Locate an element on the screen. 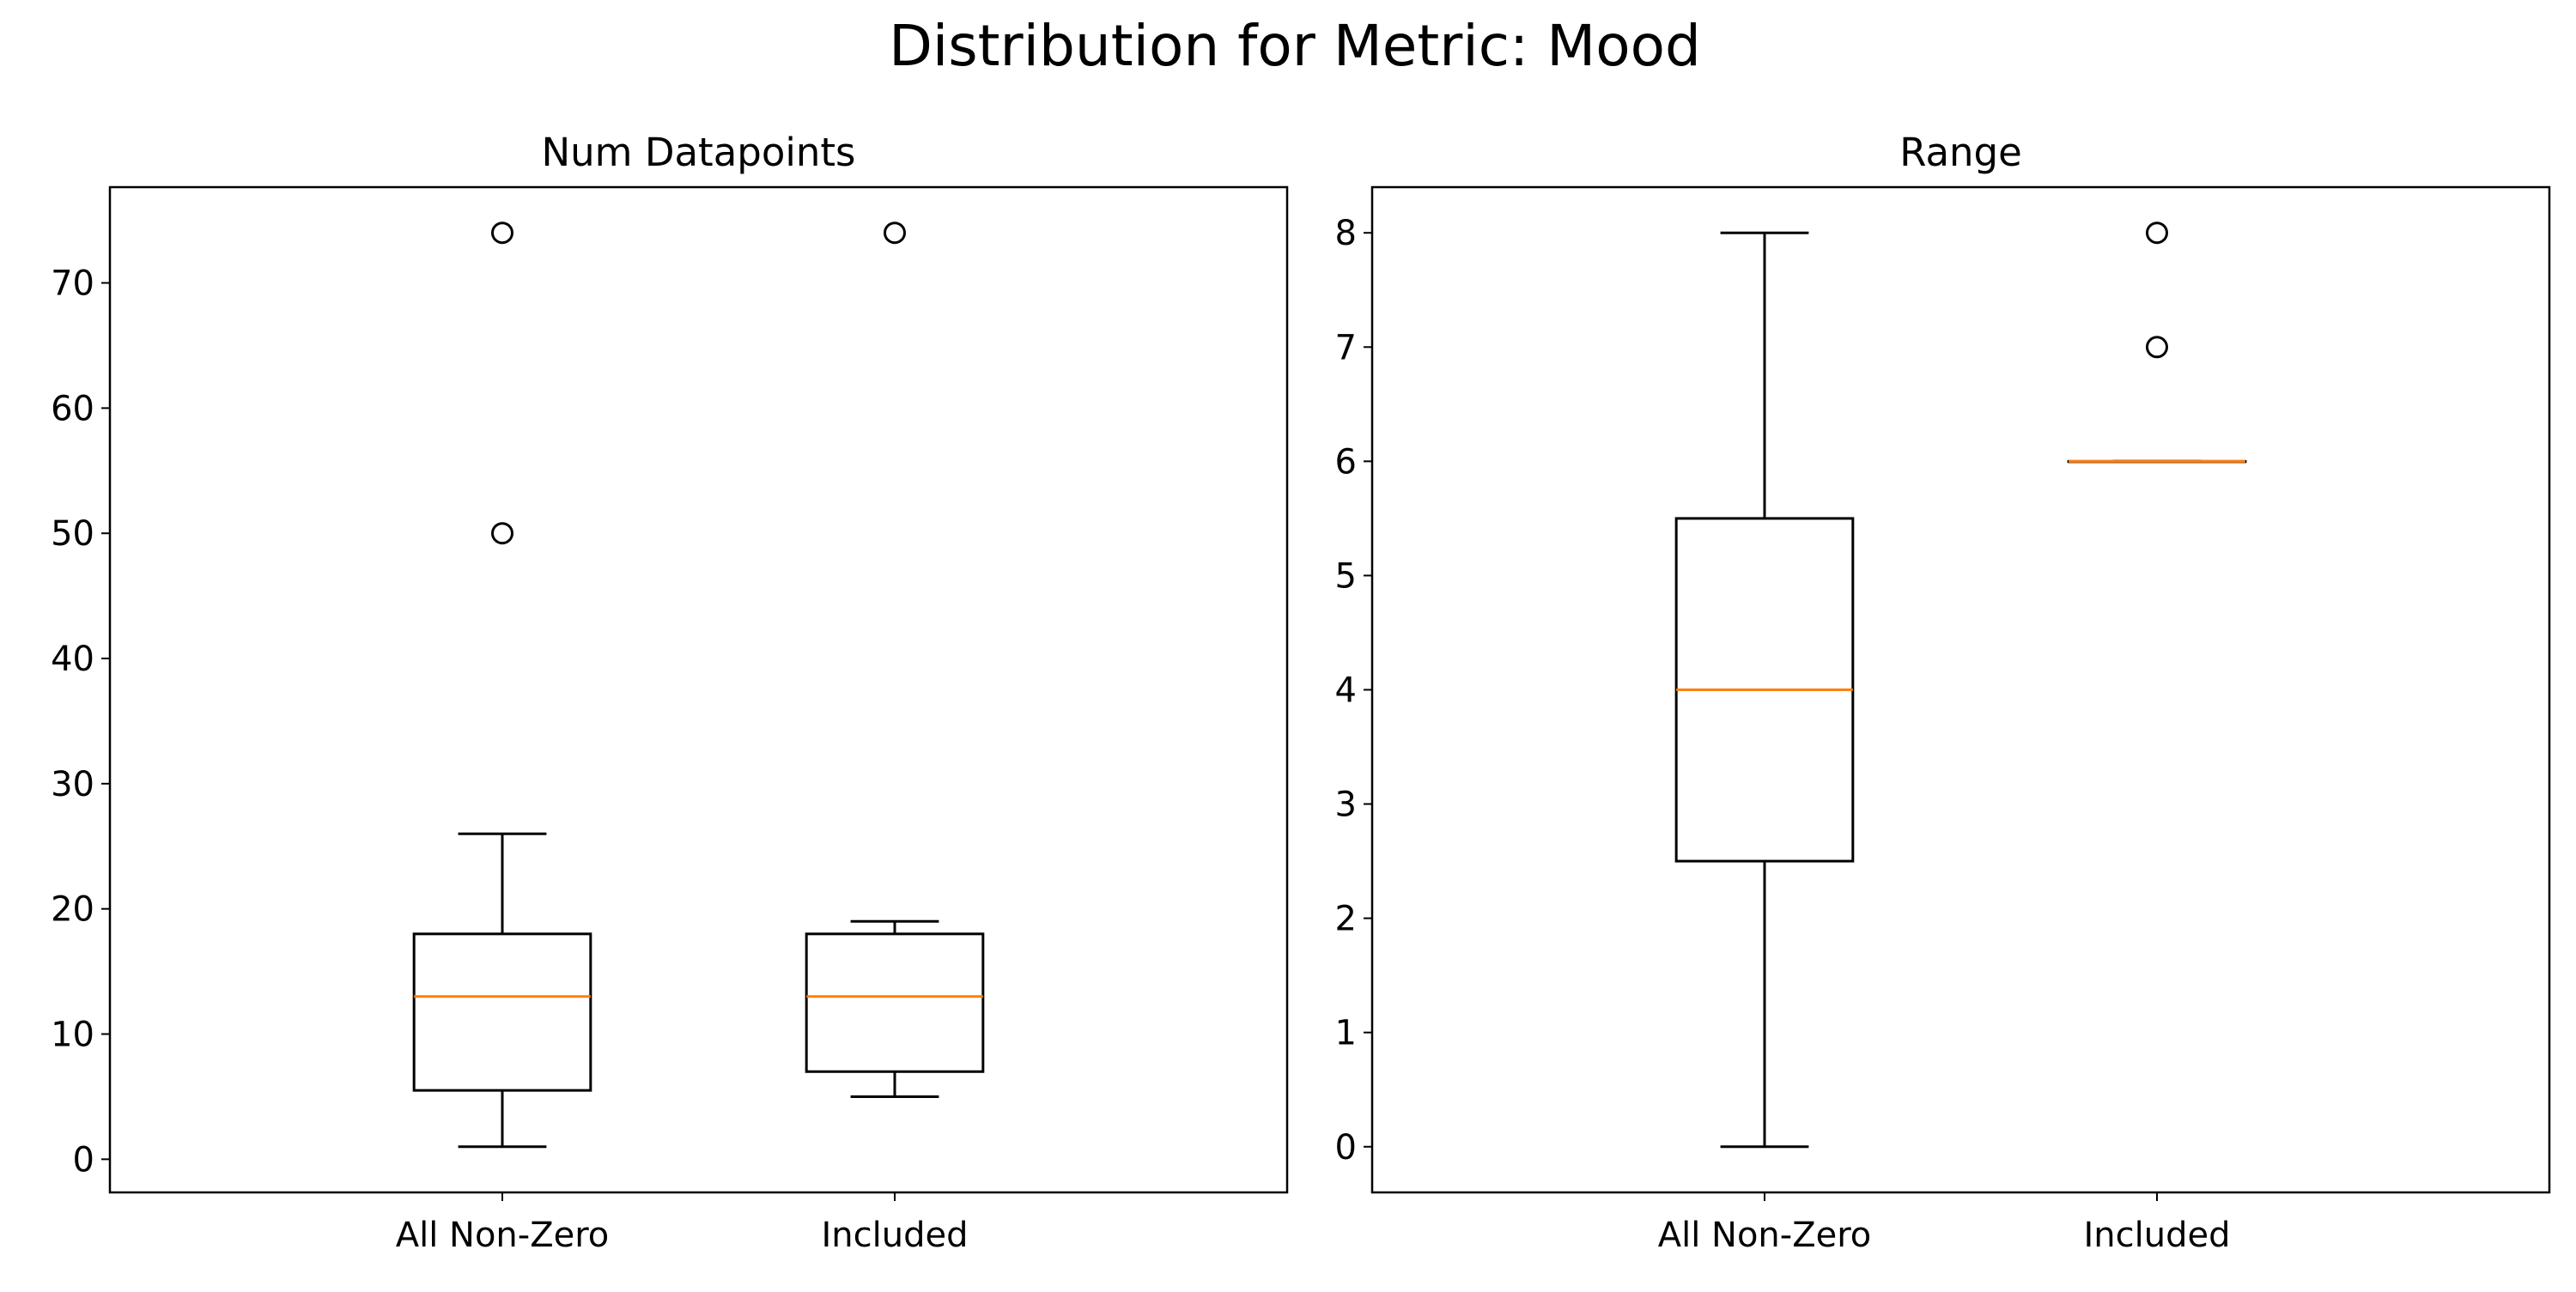 The height and width of the screenshot is (1292, 2576). y-tick-label: 50 is located at coordinates (72, 534).